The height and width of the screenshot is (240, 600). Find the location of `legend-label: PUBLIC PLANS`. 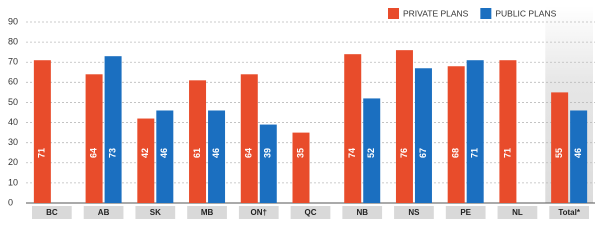

legend-label: PUBLIC PLANS is located at coordinates (525, 13).